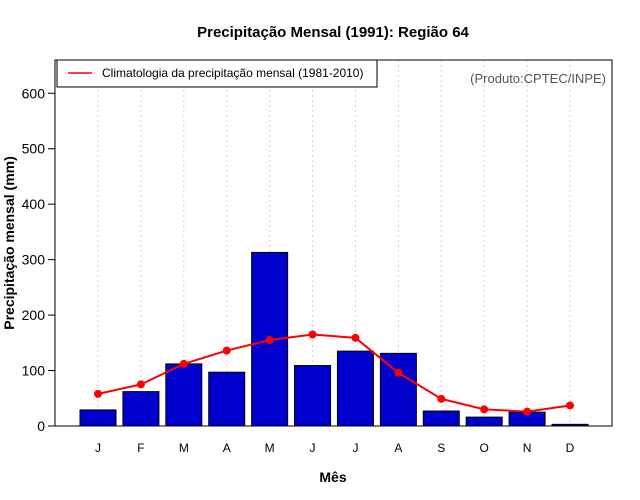  Describe the element at coordinates (34, 149) in the screenshot. I see `y-tick-label: 500` at that location.